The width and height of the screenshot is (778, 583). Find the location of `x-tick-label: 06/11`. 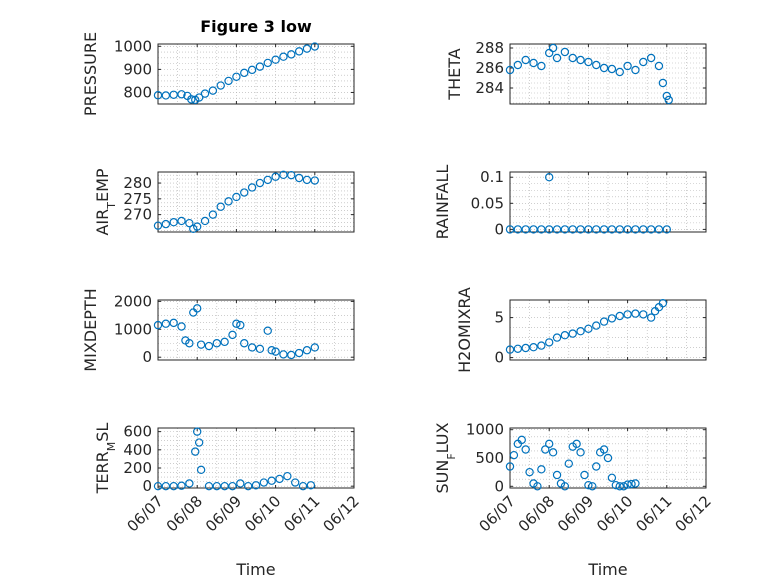

x-tick-label: 06/11 is located at coordinates (653, 513).